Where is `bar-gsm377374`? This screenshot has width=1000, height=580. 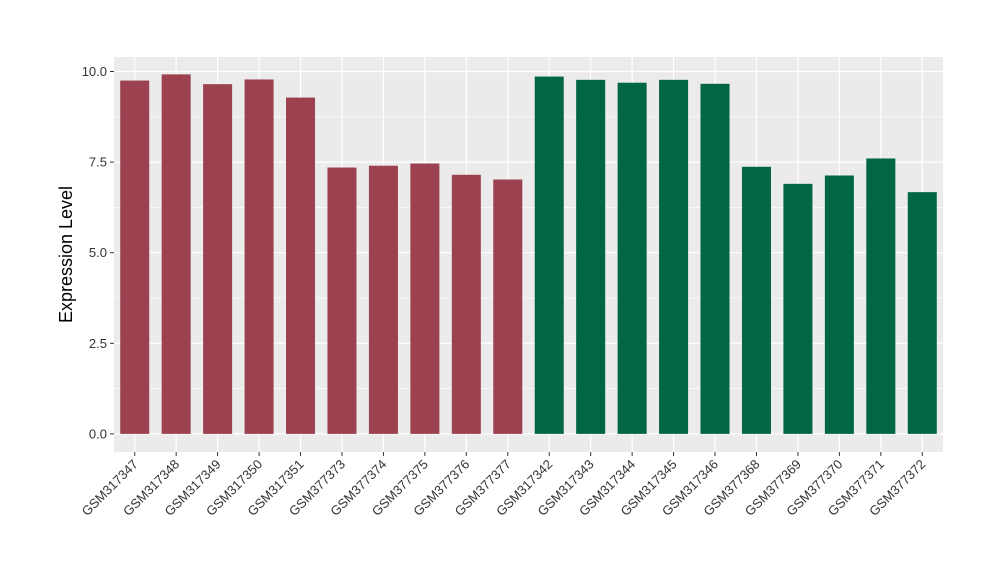 bar-gsm377374 is located at coordinates (383, 299).